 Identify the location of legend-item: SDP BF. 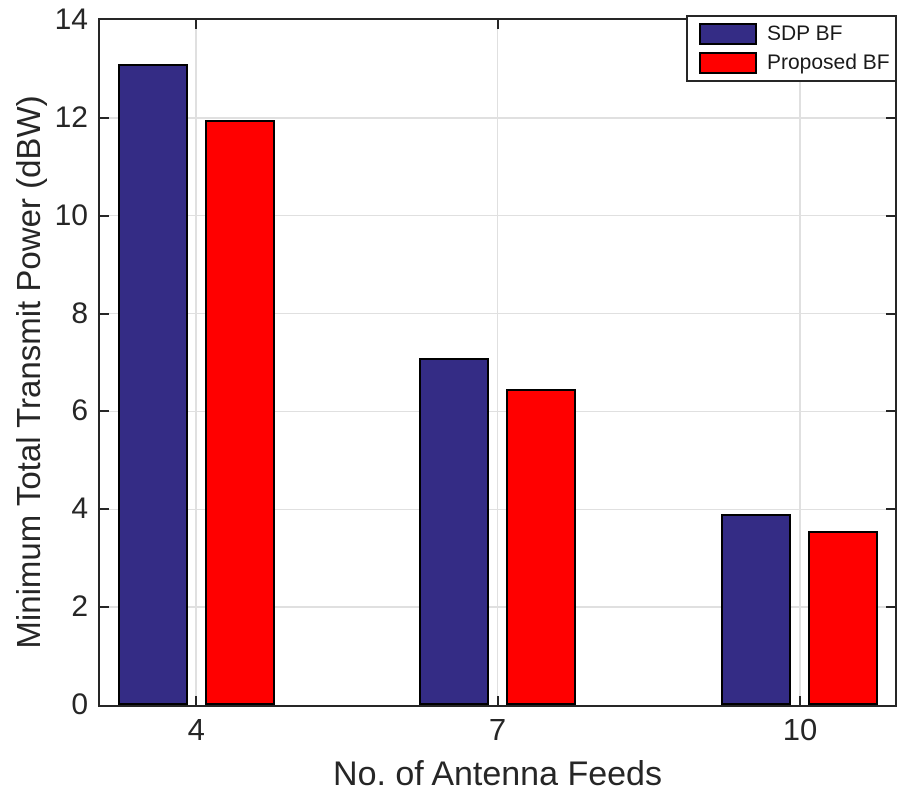
(797, 34).